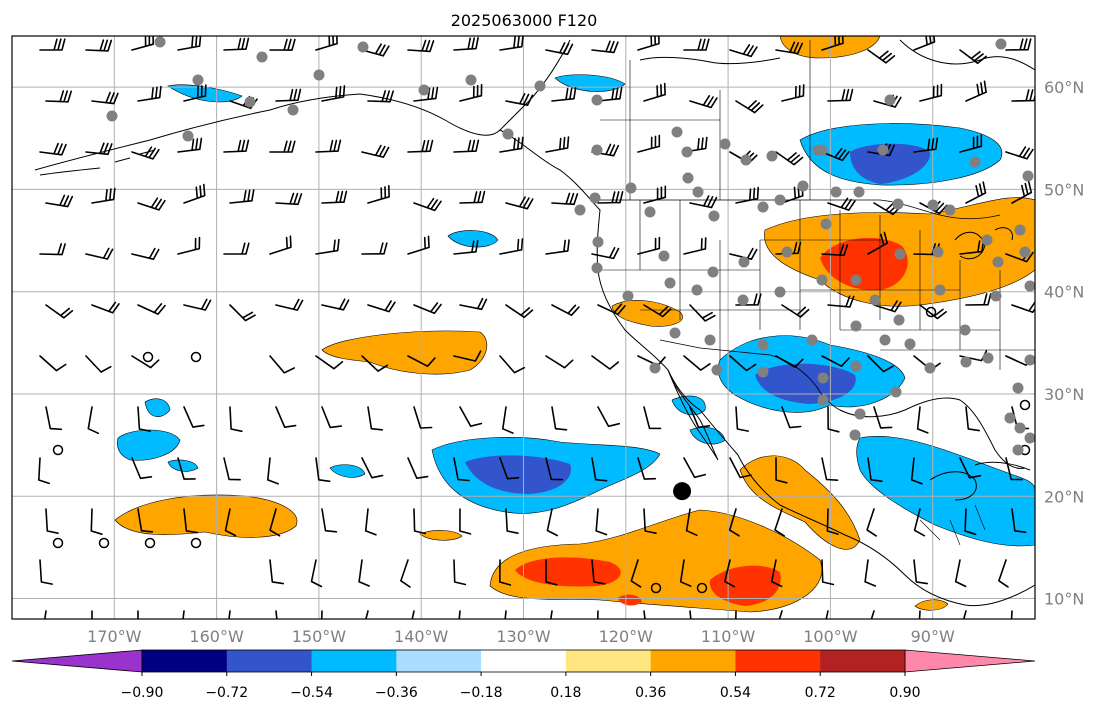  Describe the element at coordinates (396, 693) in the screenshot. I see `colorbar-tick-label: −0.36` at that location.